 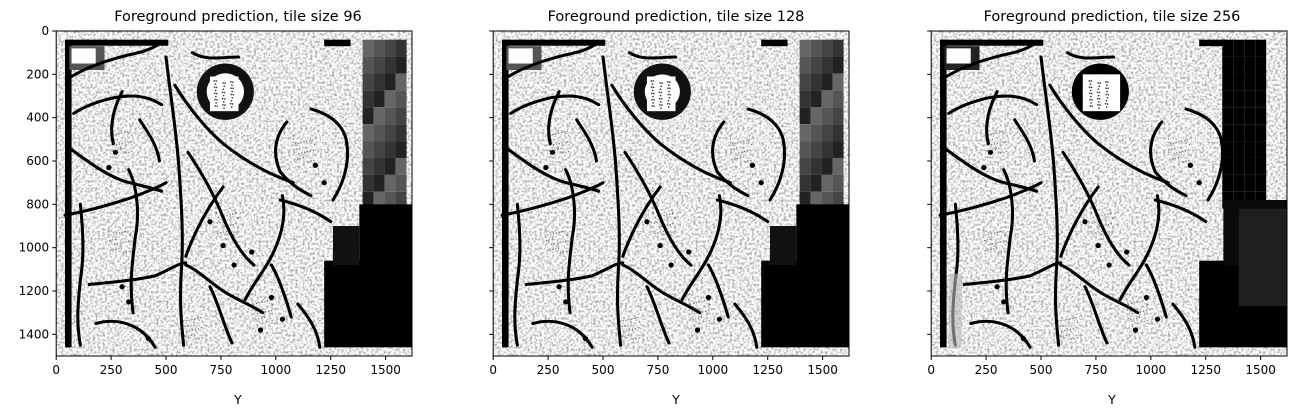 I want to click on y-tick-label: 0, so click(x=46, y=31).